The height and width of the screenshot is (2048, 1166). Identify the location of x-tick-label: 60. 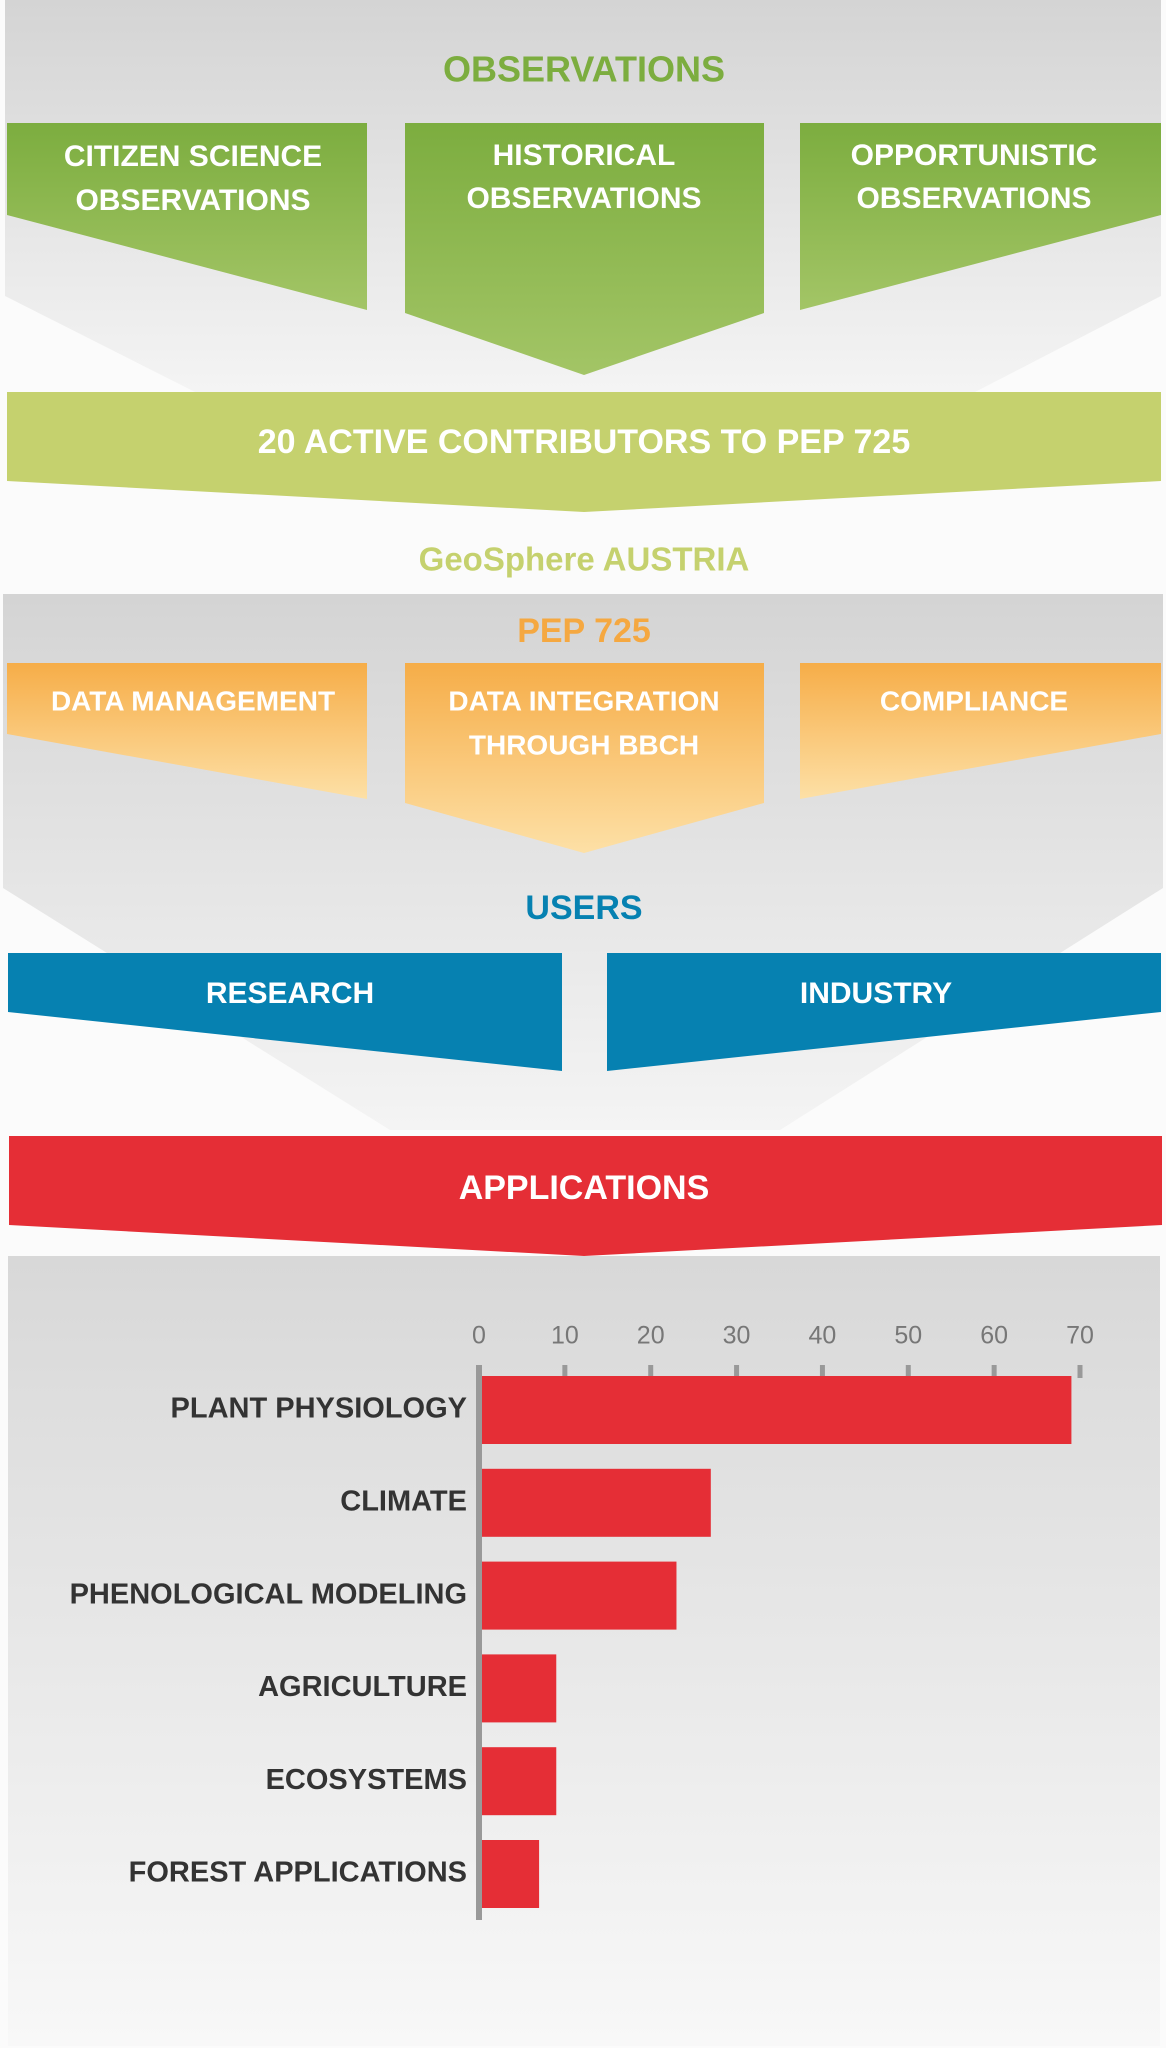
(994, 1336).